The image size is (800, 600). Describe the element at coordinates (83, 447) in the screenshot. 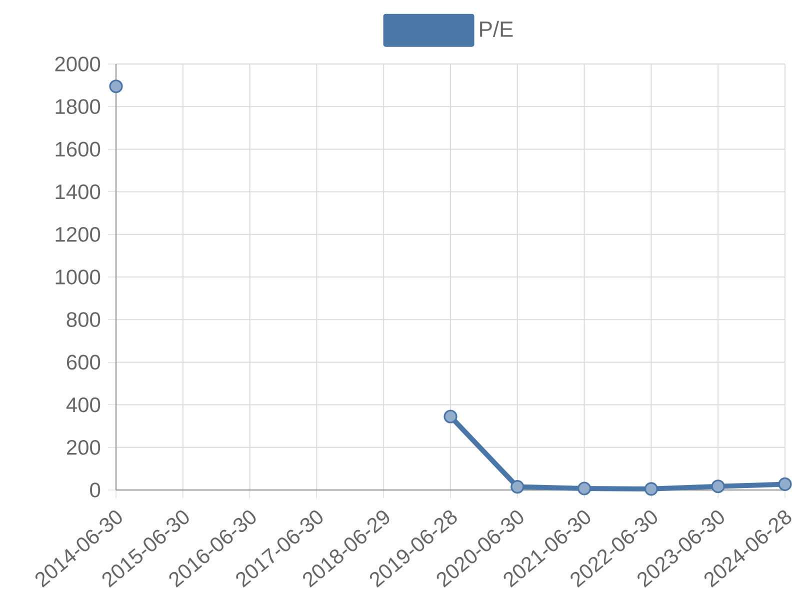

I see `y-tick-label: 200` at that location.